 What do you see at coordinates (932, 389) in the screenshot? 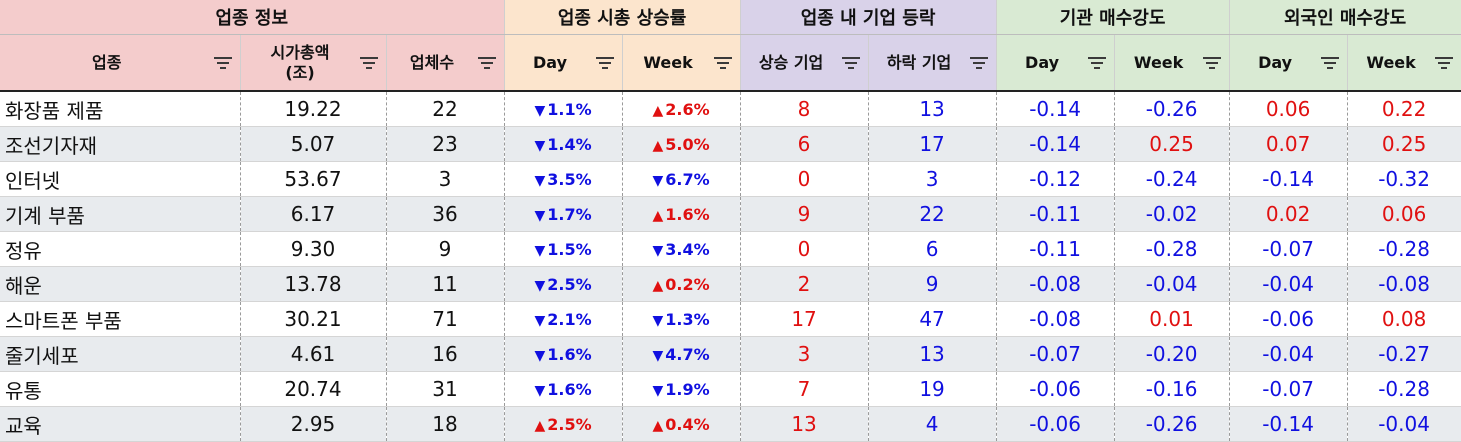
I see `falling-companies-cell: 19` at bounding box center [932, 389].